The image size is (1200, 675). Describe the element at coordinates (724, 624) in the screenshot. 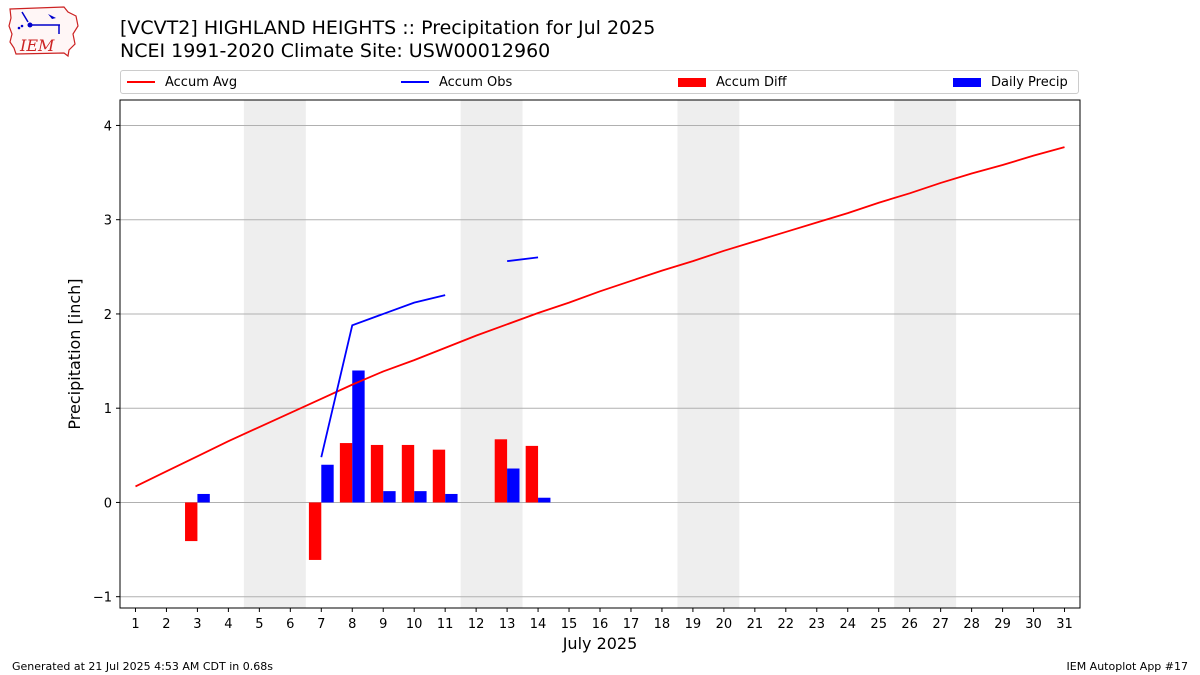

I see `x-tick-label: 20` at that location.